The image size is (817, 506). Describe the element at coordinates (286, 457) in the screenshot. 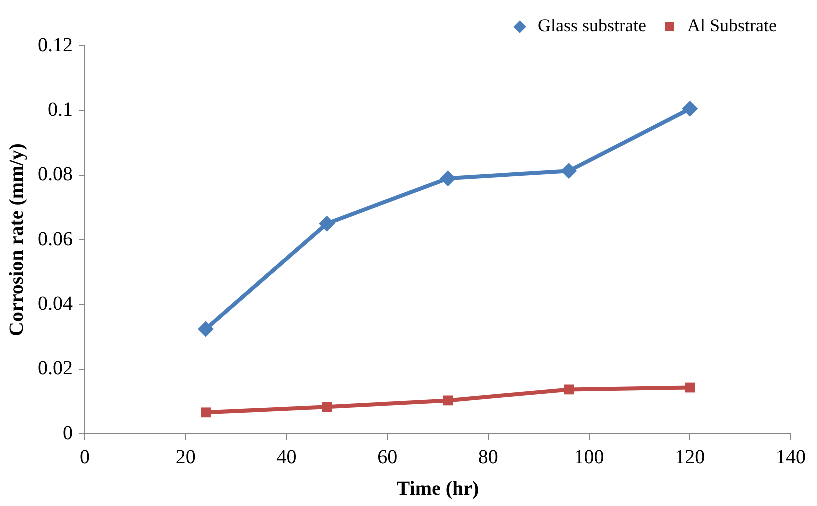

I see `x-tick-label: 40` at that location.